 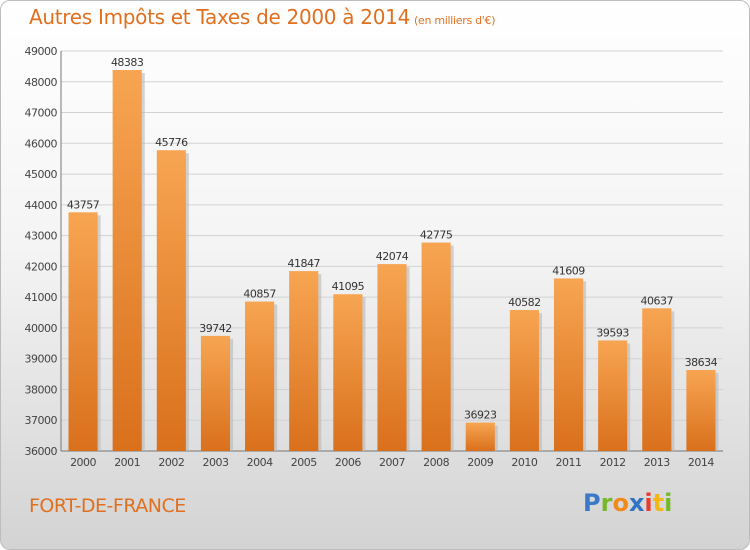 I want to click on x-tick-label-2004: 2004, so click(x=260, y=462).